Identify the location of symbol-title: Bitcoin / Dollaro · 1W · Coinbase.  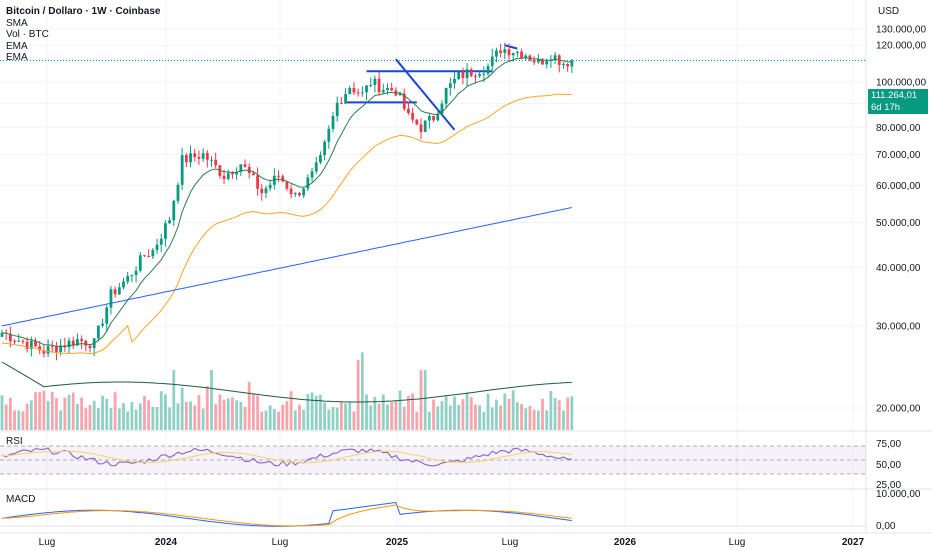
(83, 11).